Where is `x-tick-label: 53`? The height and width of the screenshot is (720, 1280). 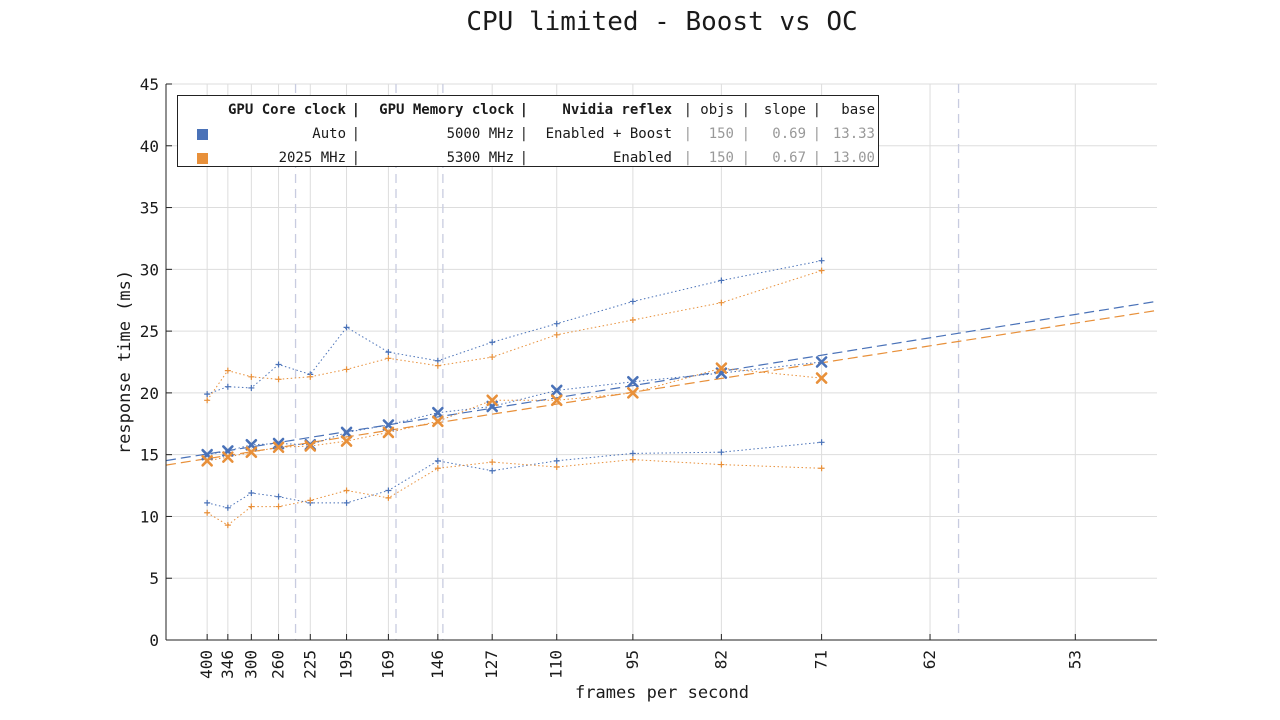
x-tick-label: 53 is located at coordinates (1074, 659).